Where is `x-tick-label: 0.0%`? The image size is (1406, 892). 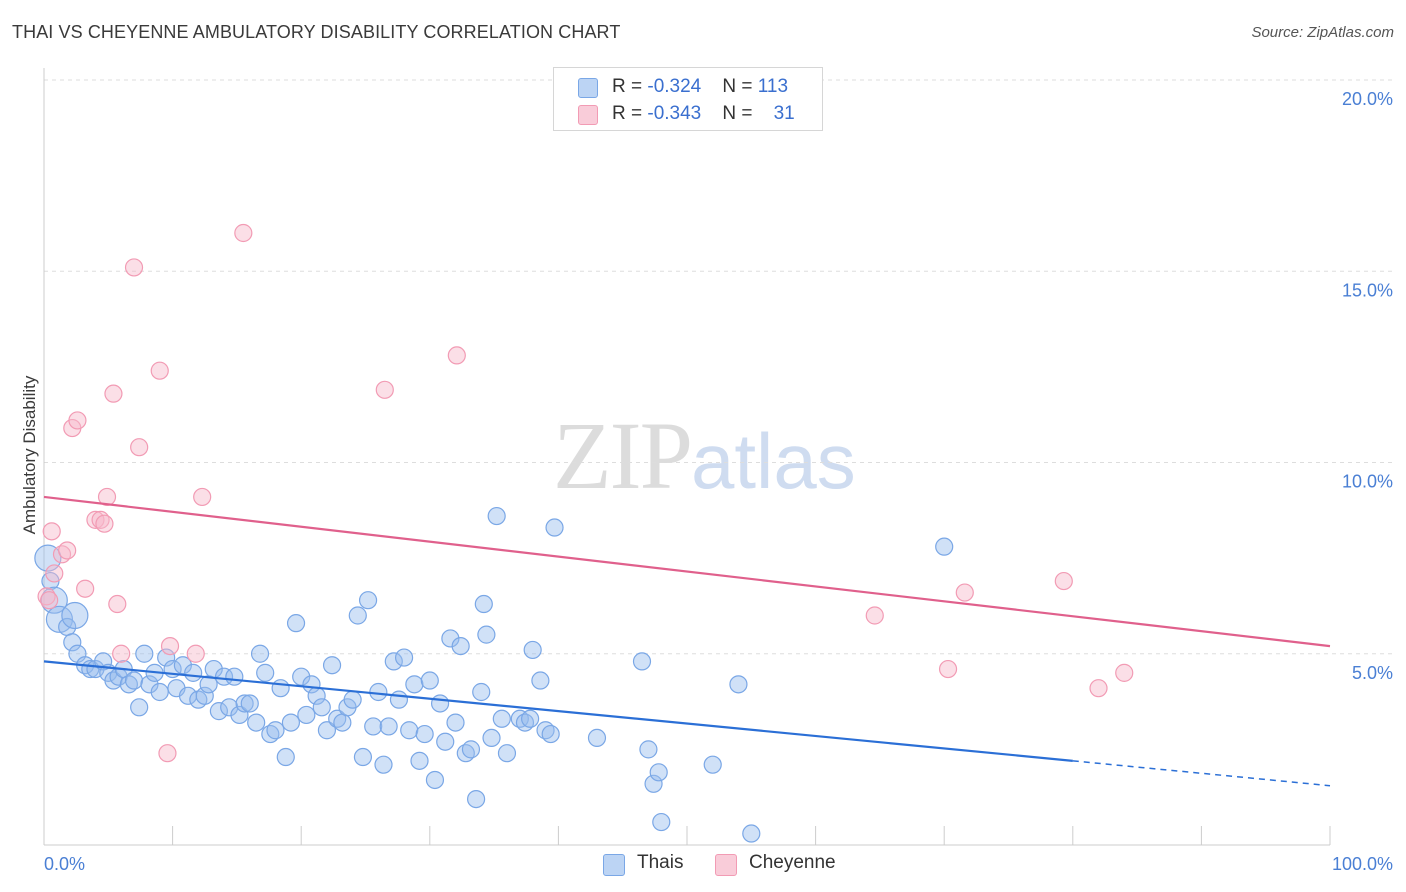
x-tick-label: 0.0% is located at coordinates (64, 864).